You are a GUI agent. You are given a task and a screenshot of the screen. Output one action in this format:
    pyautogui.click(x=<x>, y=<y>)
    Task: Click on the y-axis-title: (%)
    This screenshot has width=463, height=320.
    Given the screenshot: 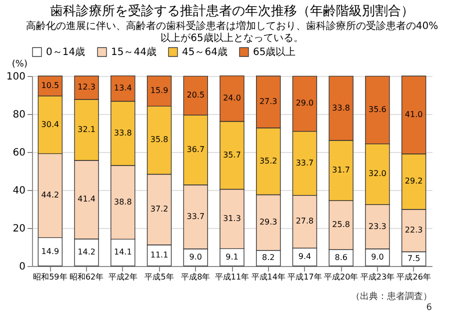 What is the action you would take?
    pyautogui.click(x=20, y=65)
    